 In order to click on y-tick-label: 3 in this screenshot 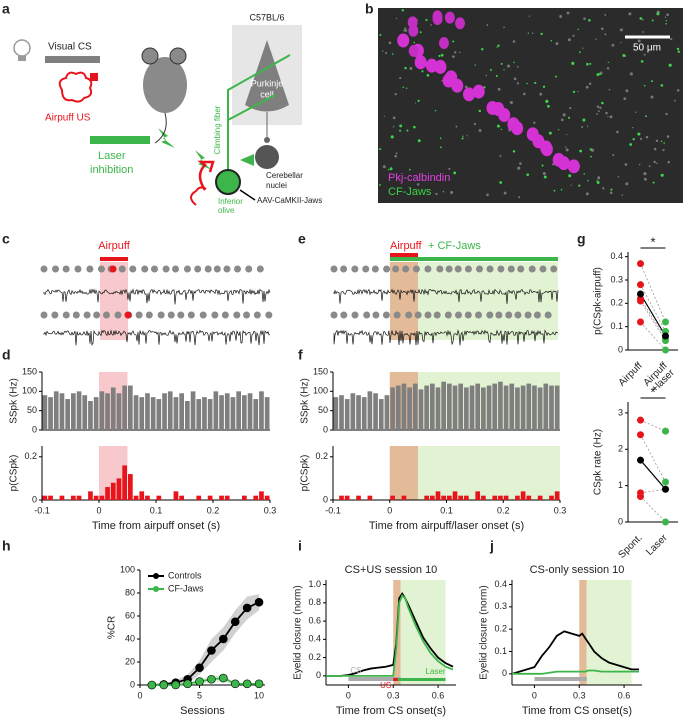, I will do `click(620, 412)`.